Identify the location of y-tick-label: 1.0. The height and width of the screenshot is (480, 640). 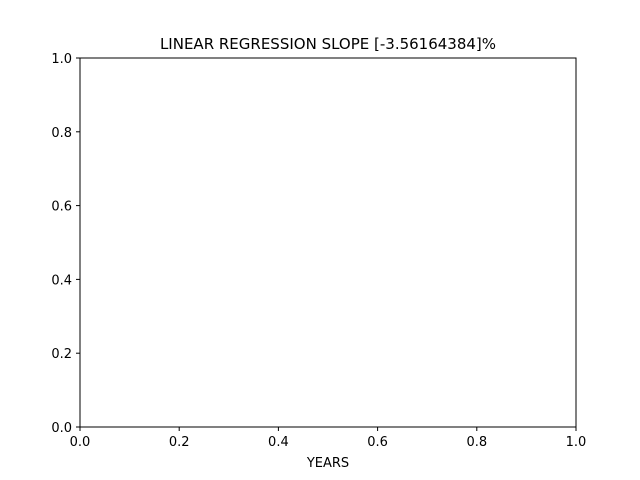
(61, 59).